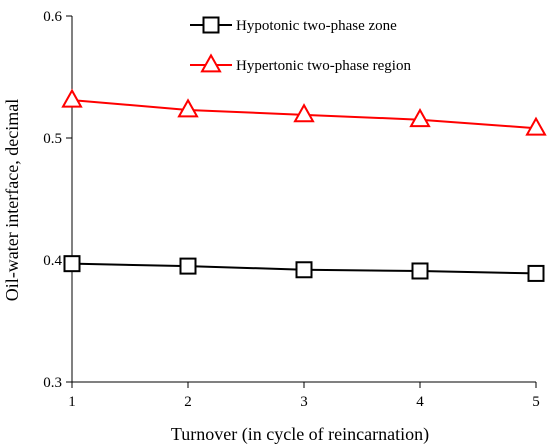 The image size is (550, 448). I want to click on y-tick-label: 0.4, so click(52, 261).